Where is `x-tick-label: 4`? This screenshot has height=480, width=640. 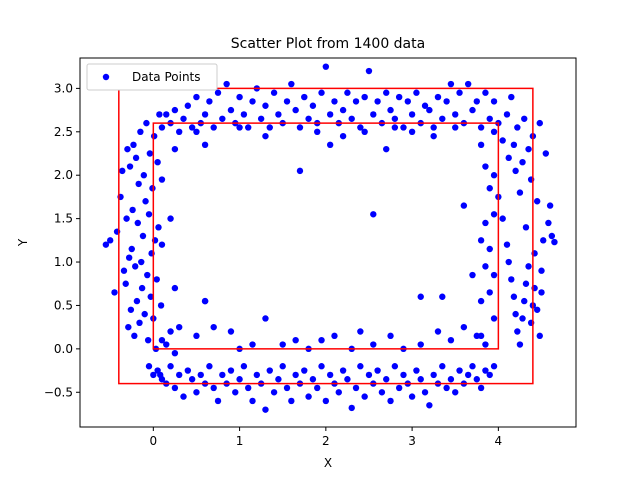
x-tick-label: 4 is located at coordinates (499, 441).